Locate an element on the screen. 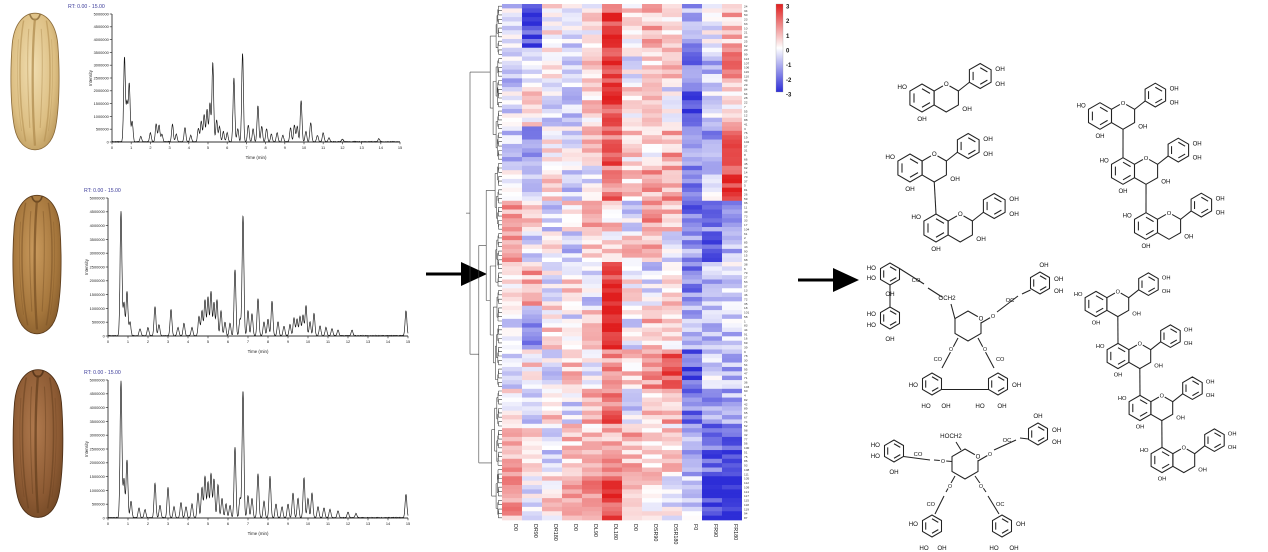 The height and width of the screenshot is (552, 1268). svg-text: DSR90 is located at coordinates (655, 532).